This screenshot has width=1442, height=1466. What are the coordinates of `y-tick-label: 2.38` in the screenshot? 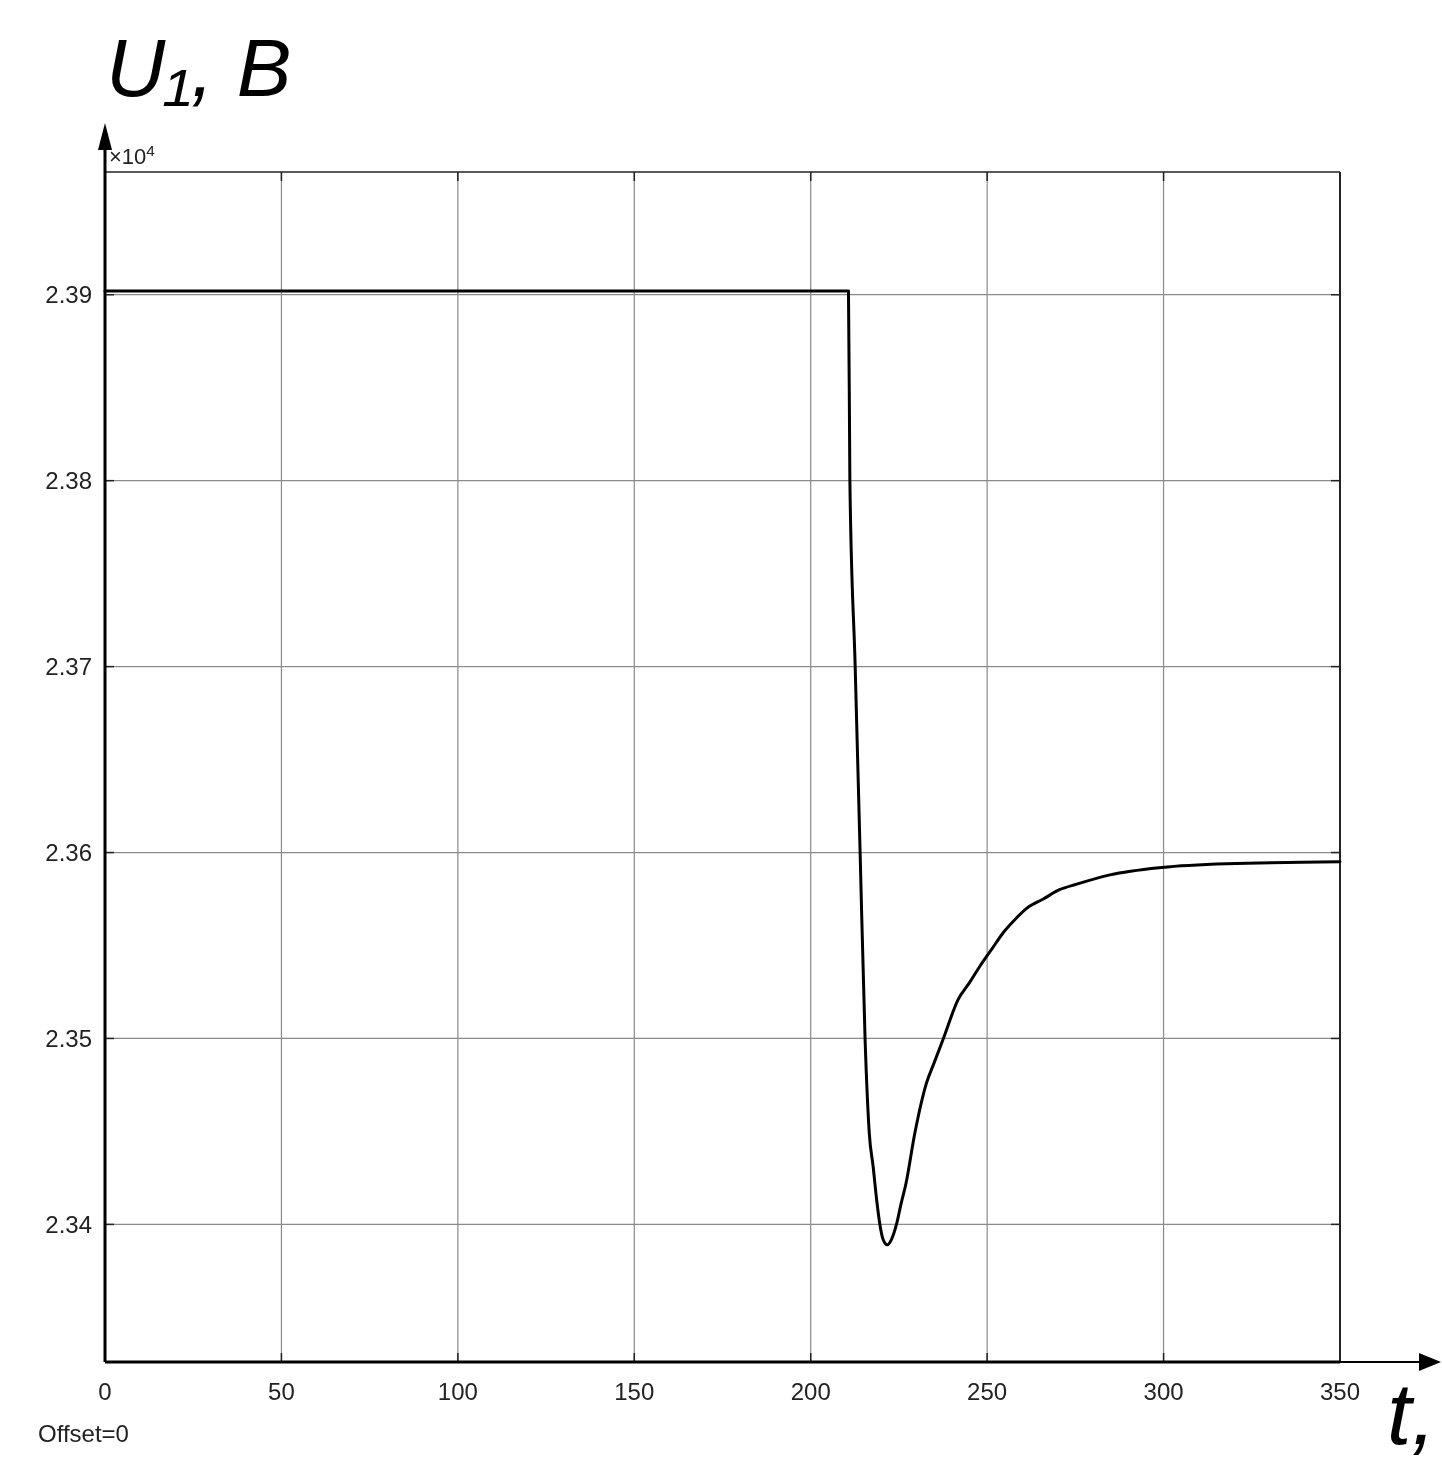 It's located at (68, 481).